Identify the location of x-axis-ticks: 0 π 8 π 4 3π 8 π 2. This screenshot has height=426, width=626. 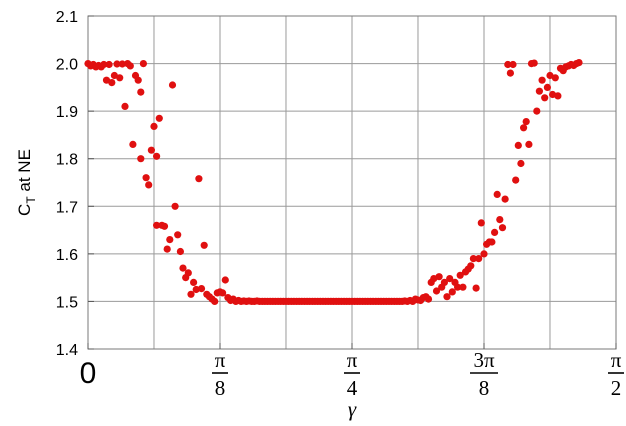
(352, 371).